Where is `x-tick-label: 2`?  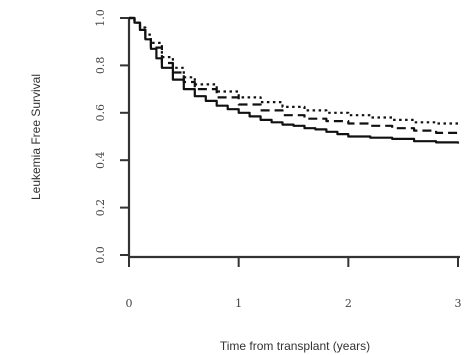
x-tick-label: 2 is located at coordinates (348, 303).